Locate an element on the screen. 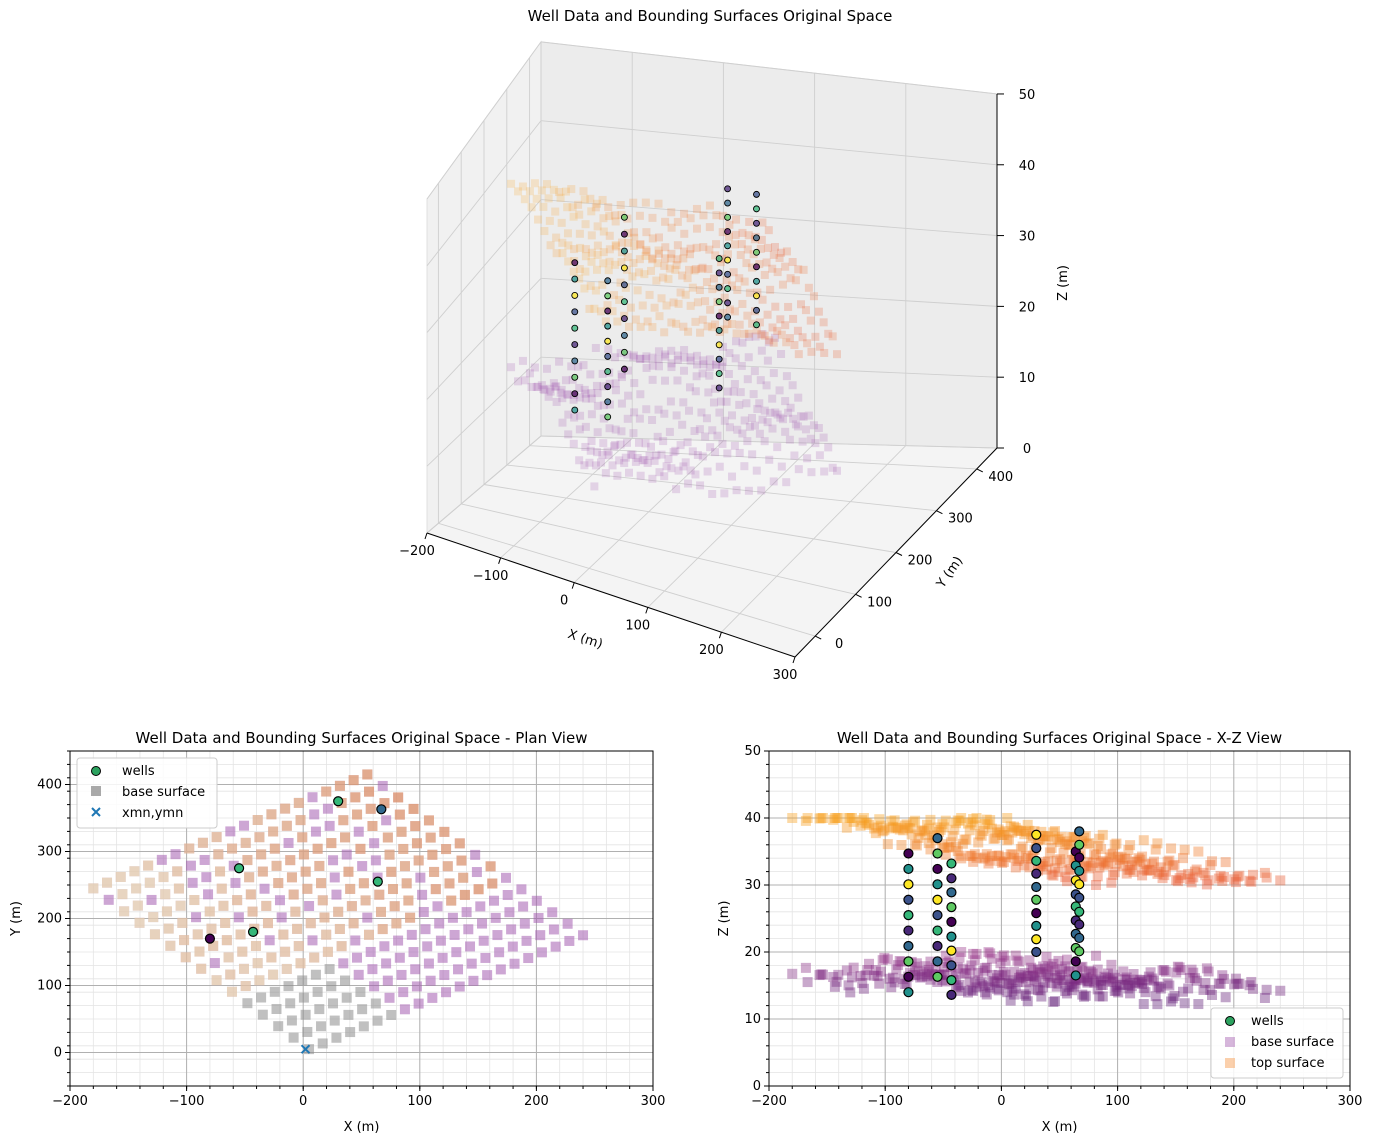 Image resolution: width=1374 pixels, height=1144 pixels. xz-well-point is located at coordinates (937, 853).